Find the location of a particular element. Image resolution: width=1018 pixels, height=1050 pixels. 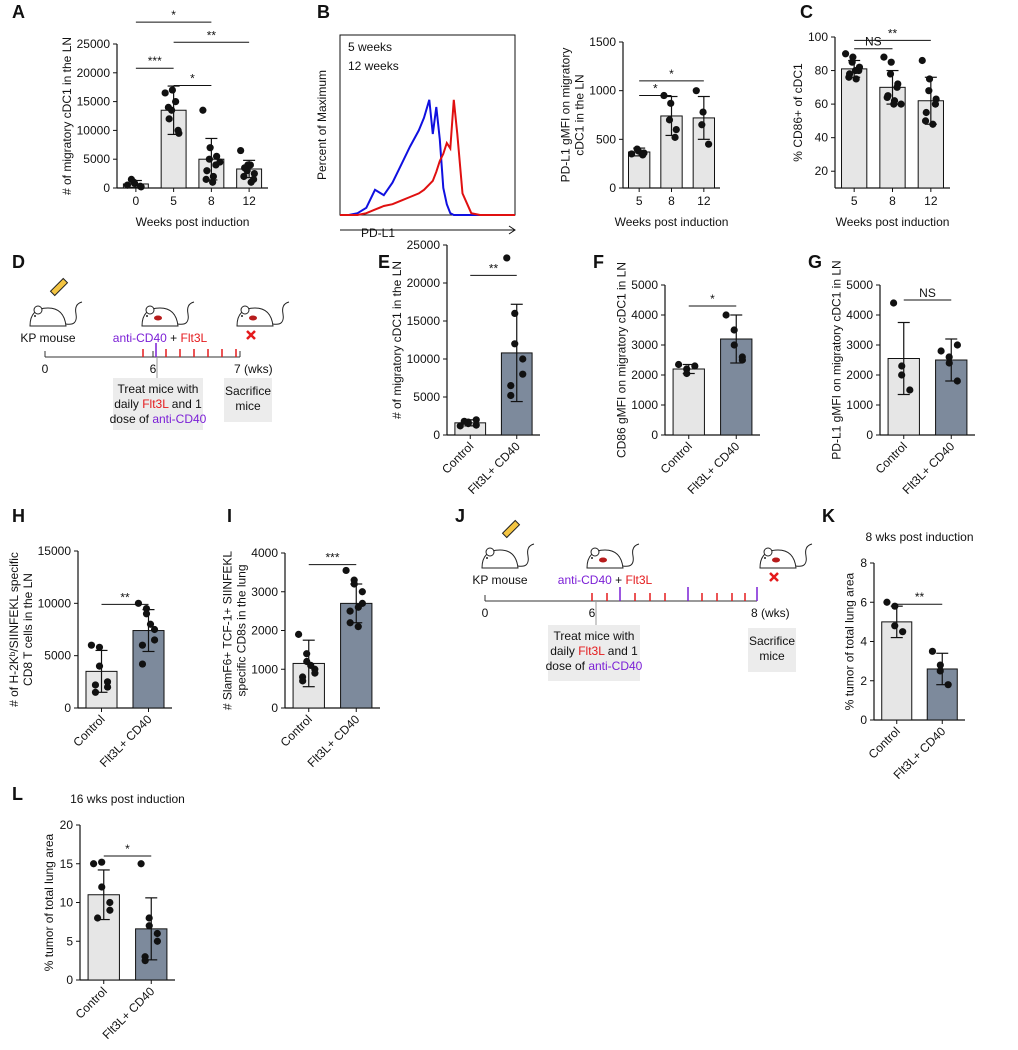

rich-text: daily Flt3L and 1 is located at coordinates (594, 651).